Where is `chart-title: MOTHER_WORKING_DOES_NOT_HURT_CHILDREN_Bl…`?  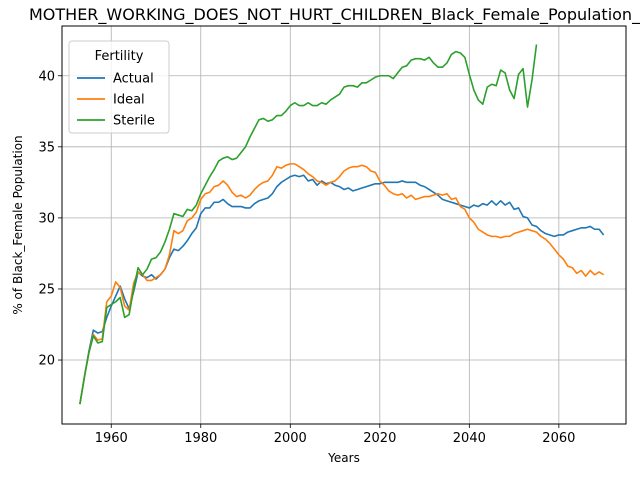 chart-title: MOTHER_WORKING_DOES_NOT_HURT_CHILDREN_Bl… is located at coordinates (334, 15).